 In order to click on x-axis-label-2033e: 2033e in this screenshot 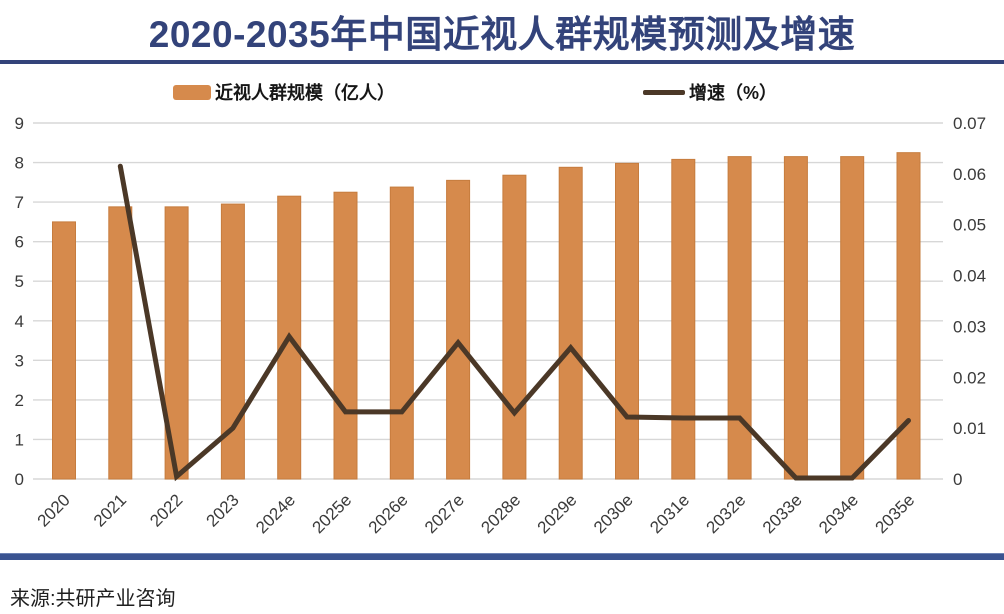, I will do `click(782, 513)`.